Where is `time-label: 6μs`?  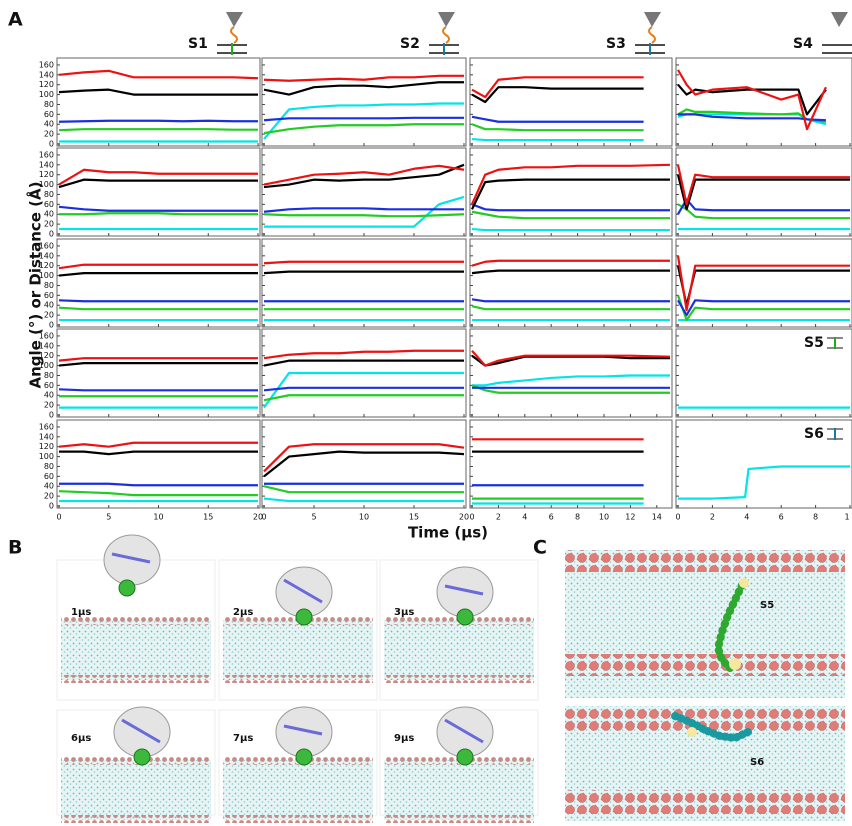 time-label: 6μs is located at coordinates (81, 738).